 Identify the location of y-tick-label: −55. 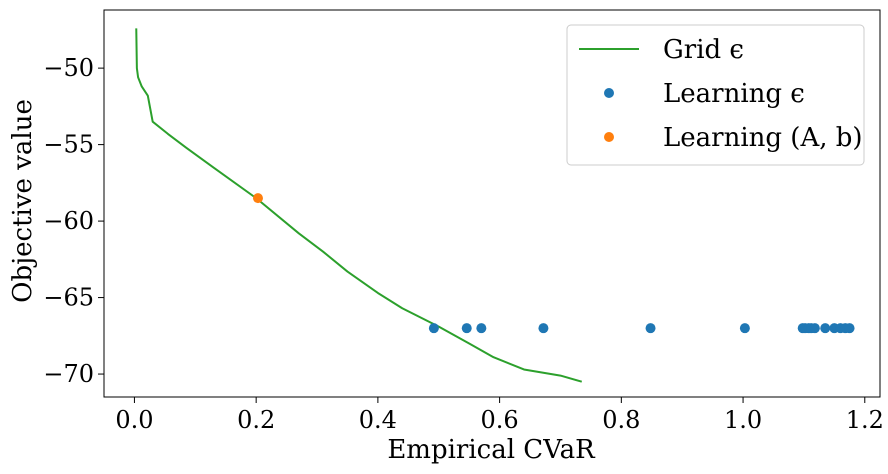
(68, 145).